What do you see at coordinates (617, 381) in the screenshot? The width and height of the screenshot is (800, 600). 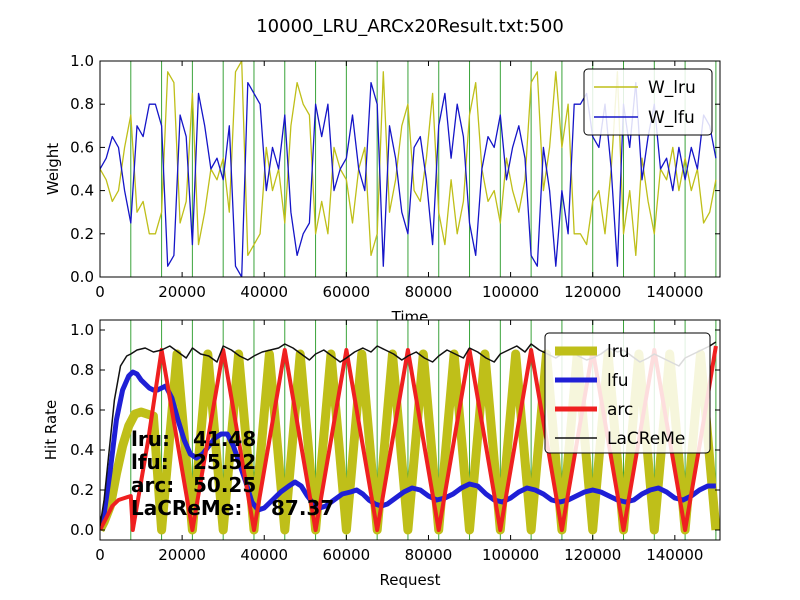 I see `legend-label: lfu` at bounding box center [617, 381].